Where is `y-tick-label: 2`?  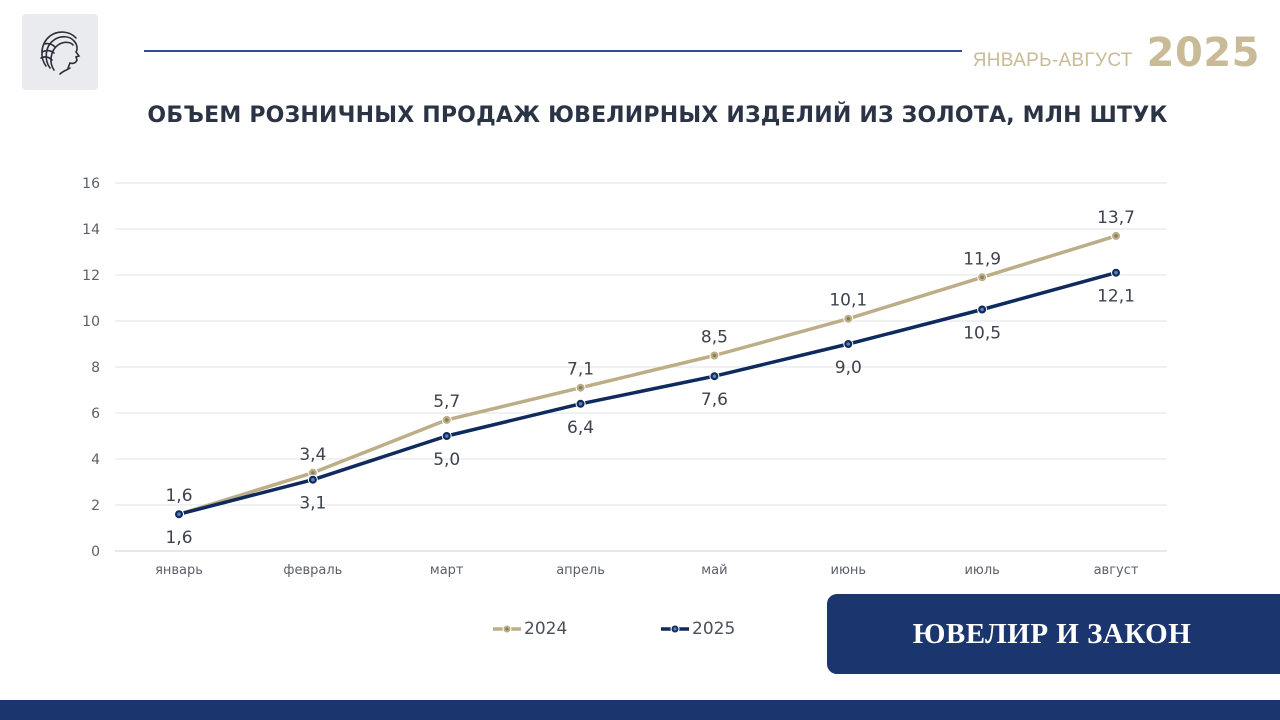 y-tick-label: 2 is located at coordinates (95, 506).